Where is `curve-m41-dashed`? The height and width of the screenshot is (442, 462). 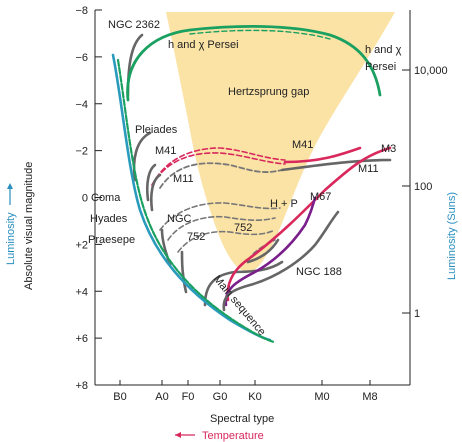 curve-m41-dashed is located at coordinates (218, 166).